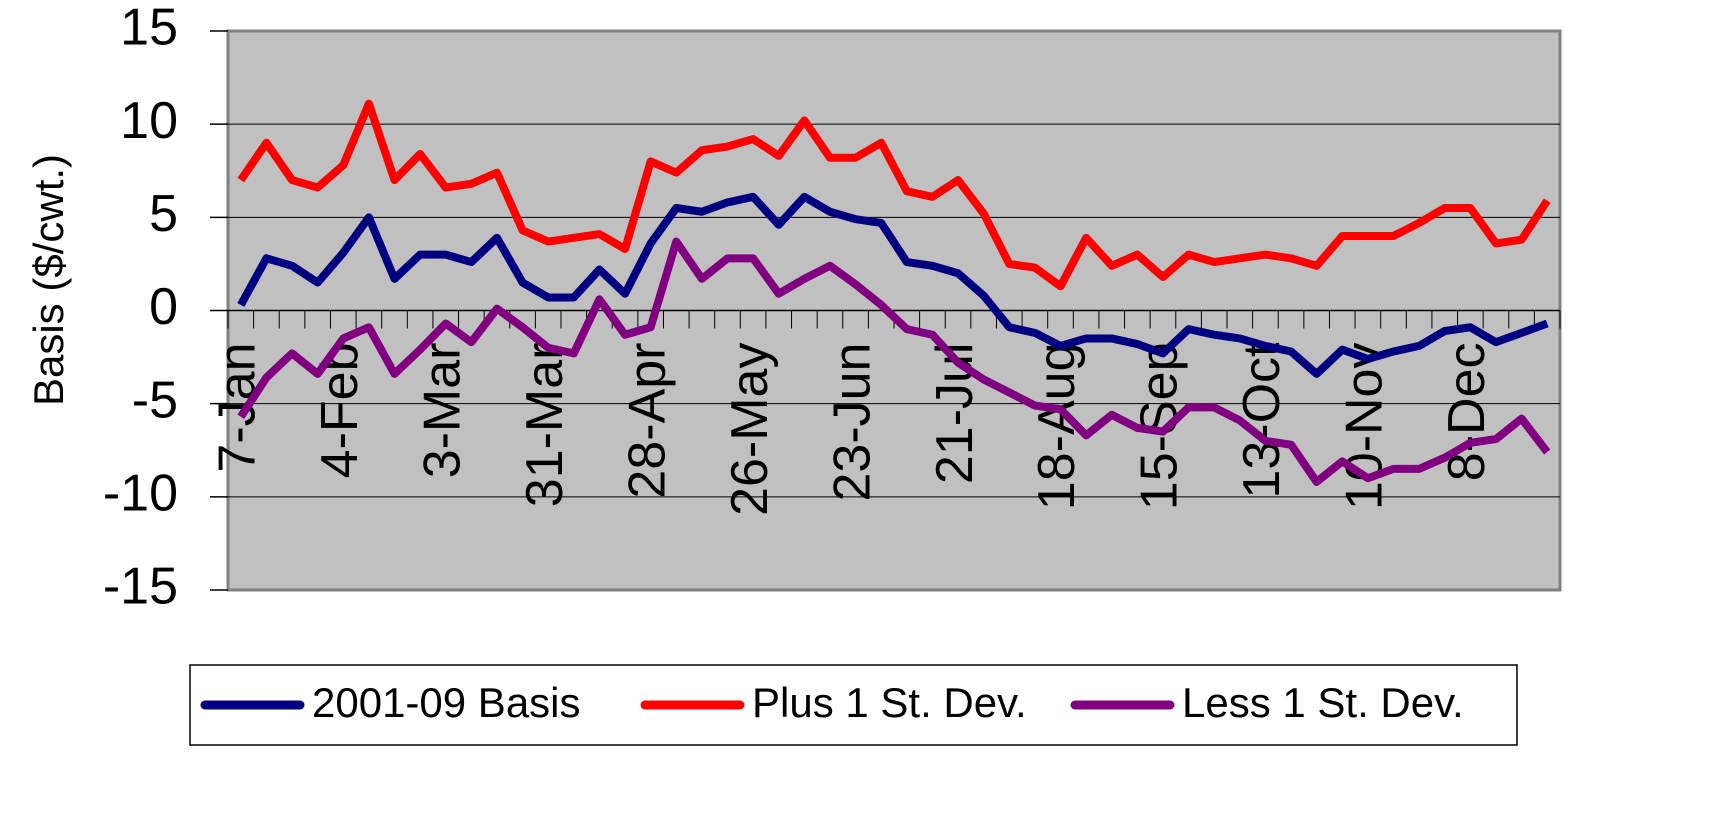 The image size is (1718, 822). I want to click on x-tick-label: 7-Jan, so click(238, 408).